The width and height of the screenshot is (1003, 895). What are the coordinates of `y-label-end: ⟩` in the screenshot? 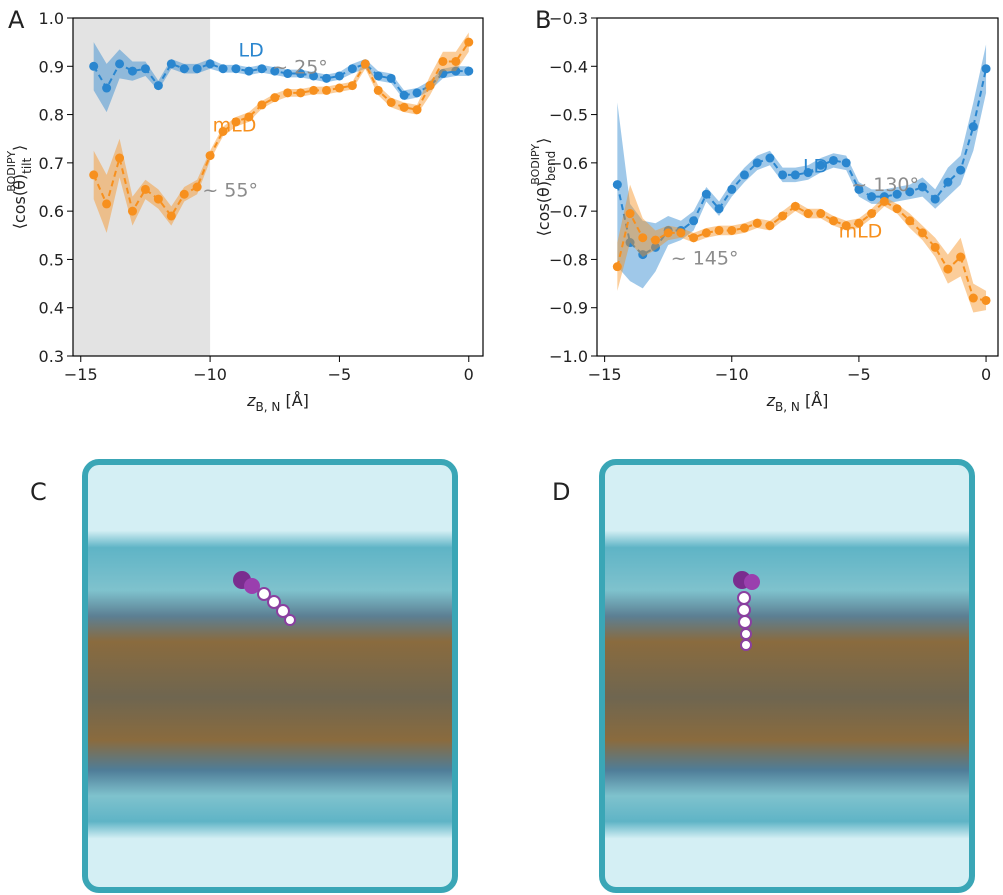 It's located at (543, 141).